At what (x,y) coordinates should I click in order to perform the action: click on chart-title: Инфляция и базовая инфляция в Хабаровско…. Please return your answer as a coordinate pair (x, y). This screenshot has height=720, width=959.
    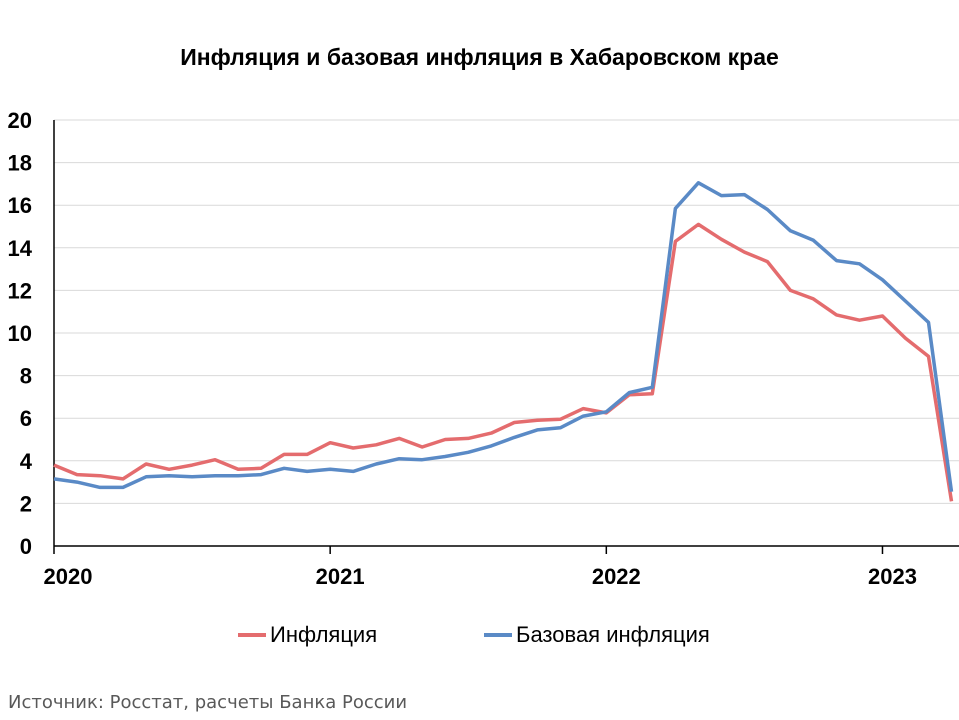
    Looking at the image, I should click on (479, 57).